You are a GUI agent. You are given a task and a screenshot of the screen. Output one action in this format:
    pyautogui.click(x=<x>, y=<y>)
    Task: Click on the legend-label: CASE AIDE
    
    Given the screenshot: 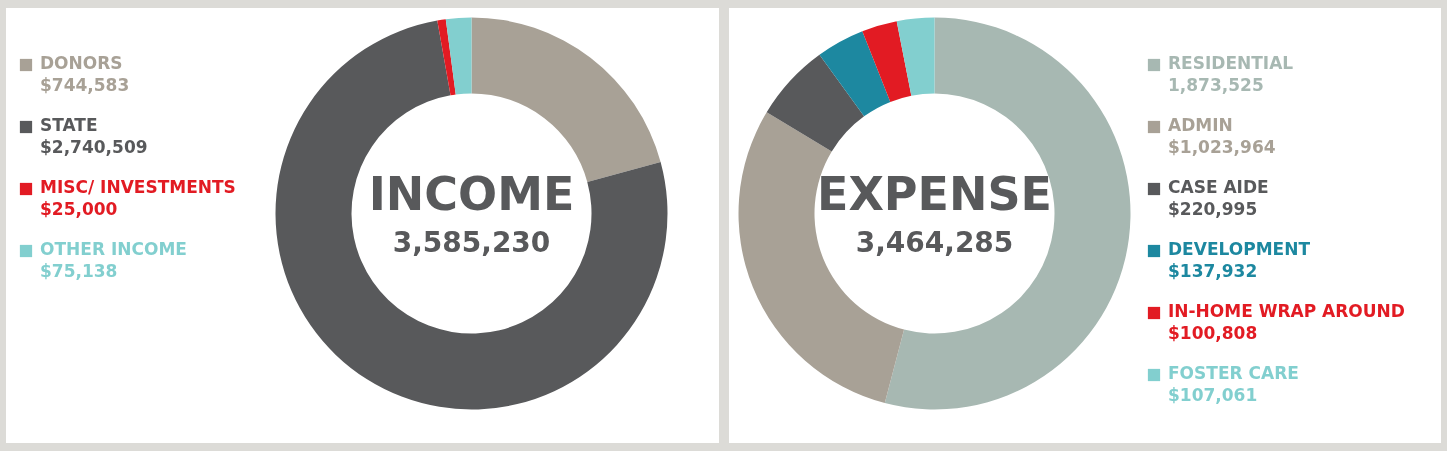 What is the action you would take?
    pyautogui.click(x=1218, y=187)
    